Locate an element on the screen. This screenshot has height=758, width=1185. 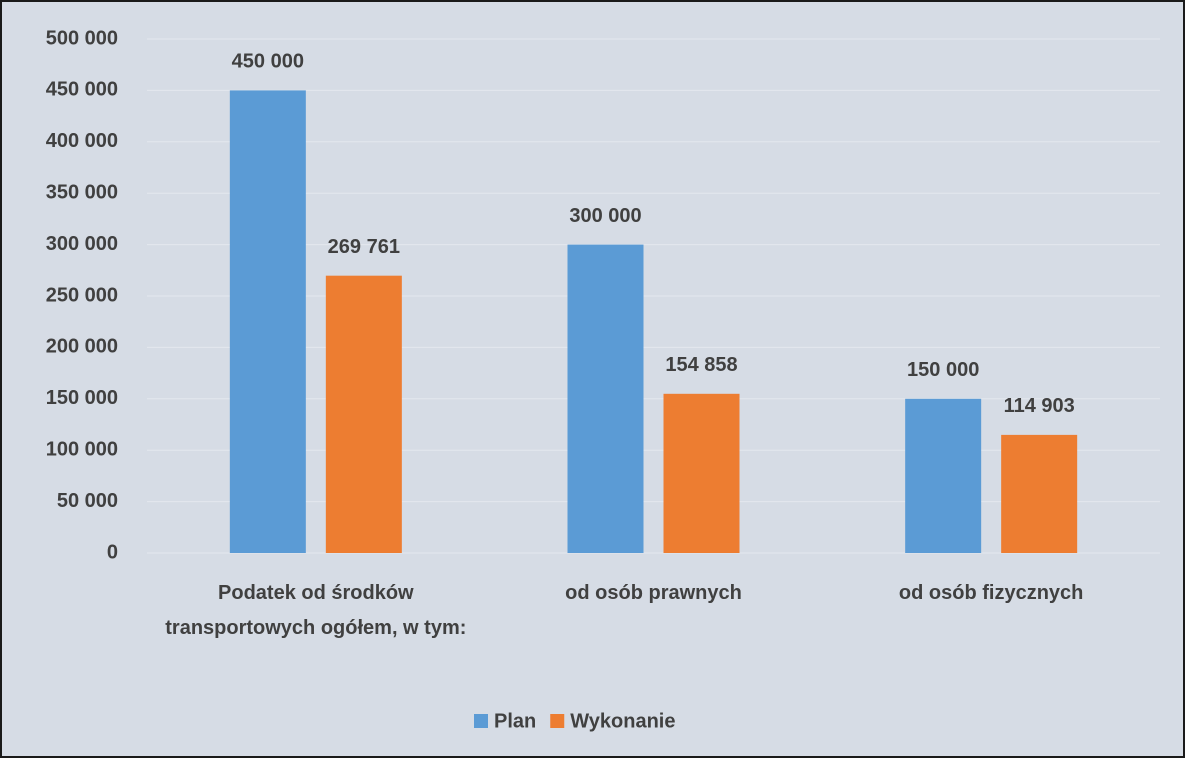
value-label: 450 000 is located at coordinates (268, 62).